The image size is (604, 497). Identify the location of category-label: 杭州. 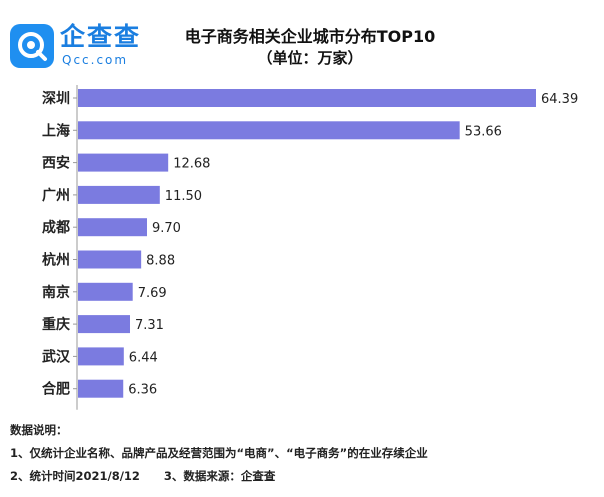
(56, 260).